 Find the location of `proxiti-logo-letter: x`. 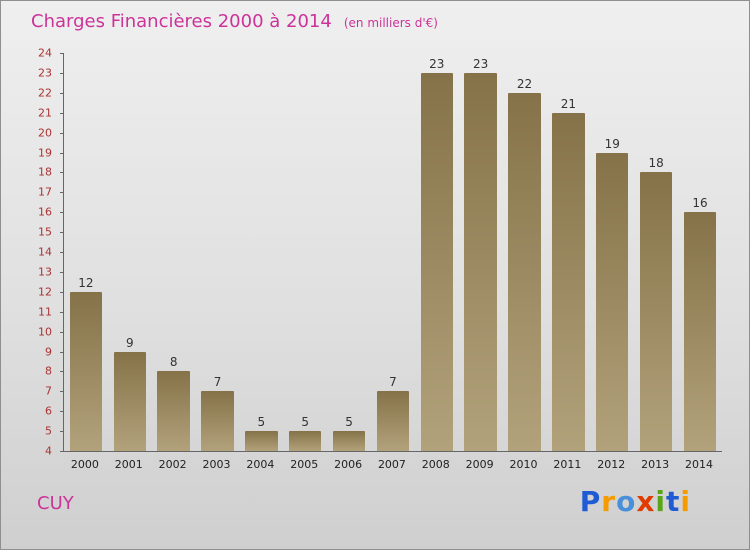

proxiti-logo-letter: x is located at coordinates (646, 501).